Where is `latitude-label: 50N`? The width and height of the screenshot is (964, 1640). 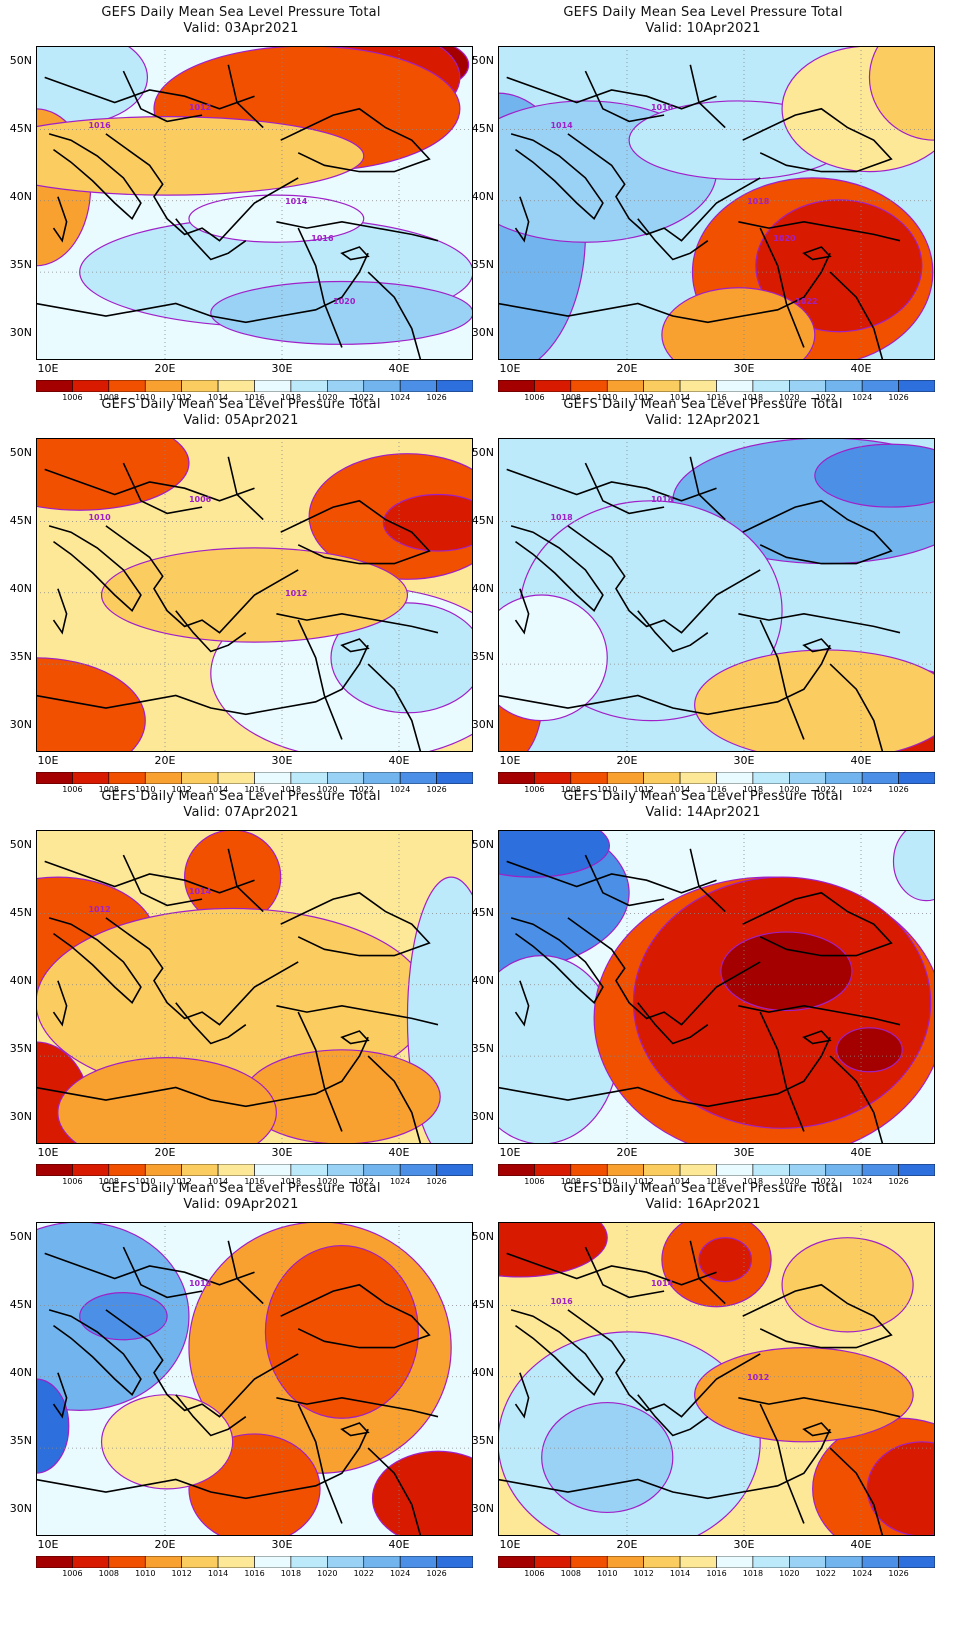
latitude-label: 50N is located at coordinates (482, 452).